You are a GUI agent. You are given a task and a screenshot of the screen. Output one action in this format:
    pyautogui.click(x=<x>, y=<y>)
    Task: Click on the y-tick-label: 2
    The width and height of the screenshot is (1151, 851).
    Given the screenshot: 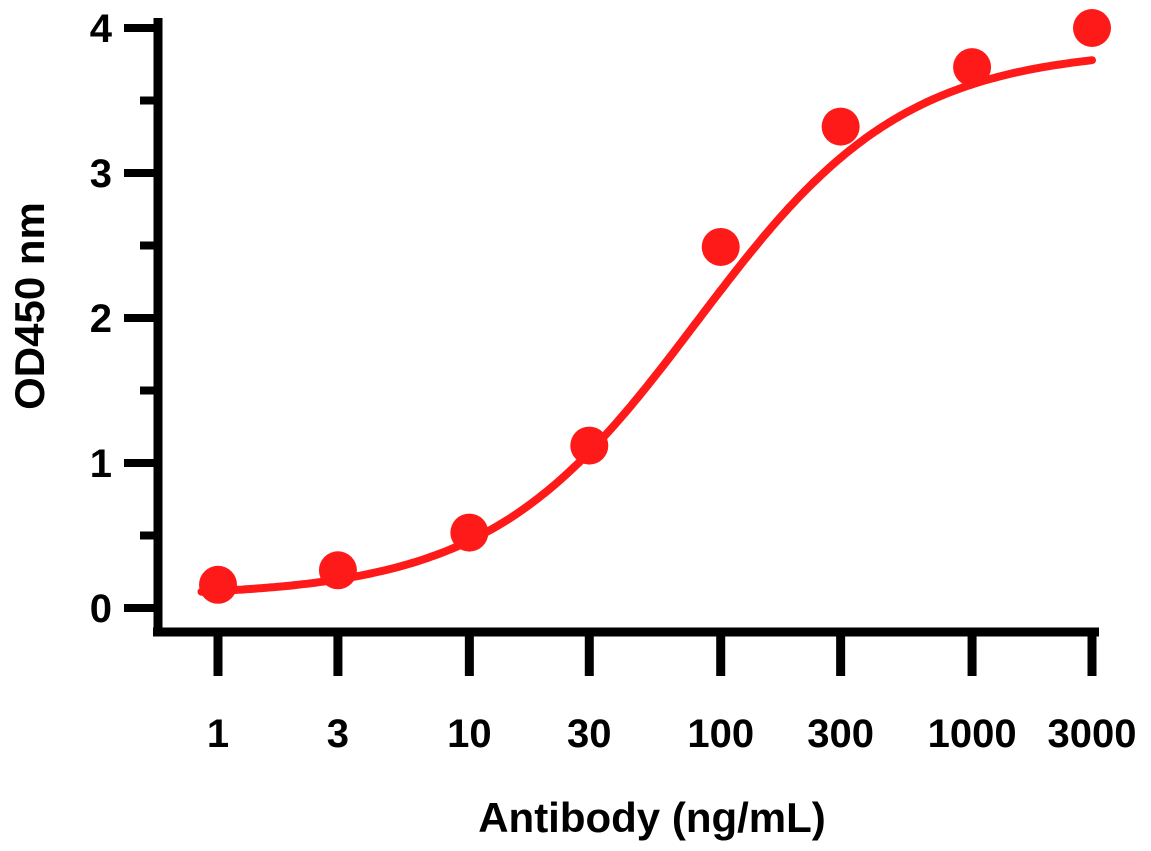 What is the action you would take?
    pyautogui.click(x=101, y=319)
    